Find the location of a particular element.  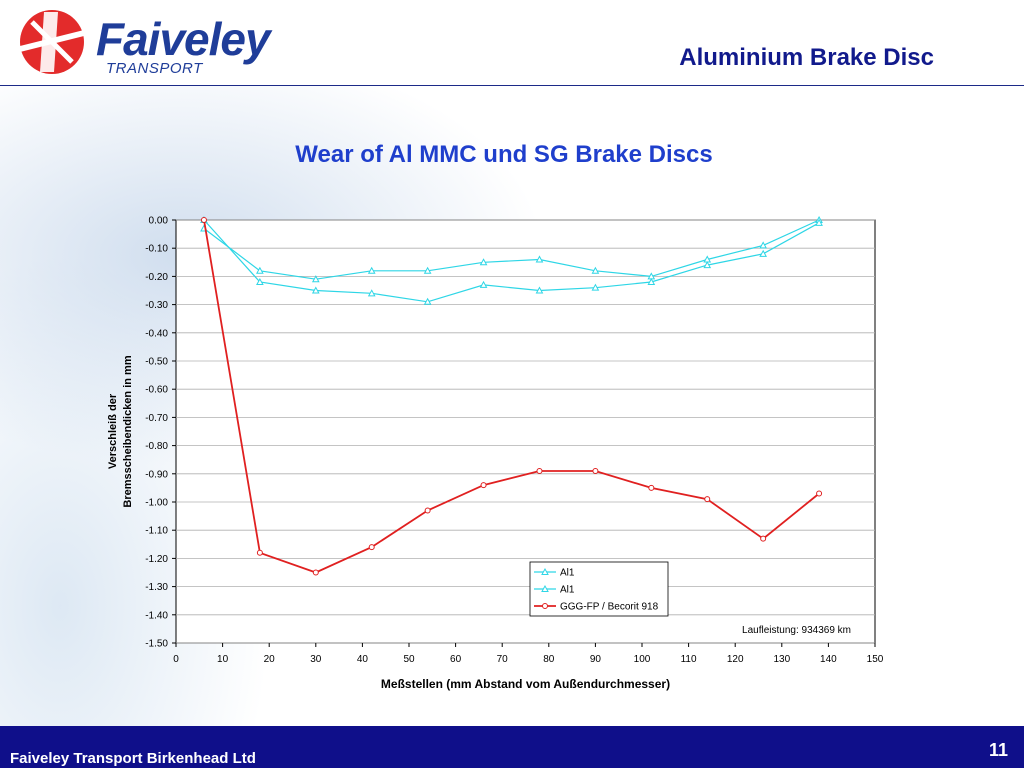

x-tick-label: 20 is located at coordinates (270, 659).